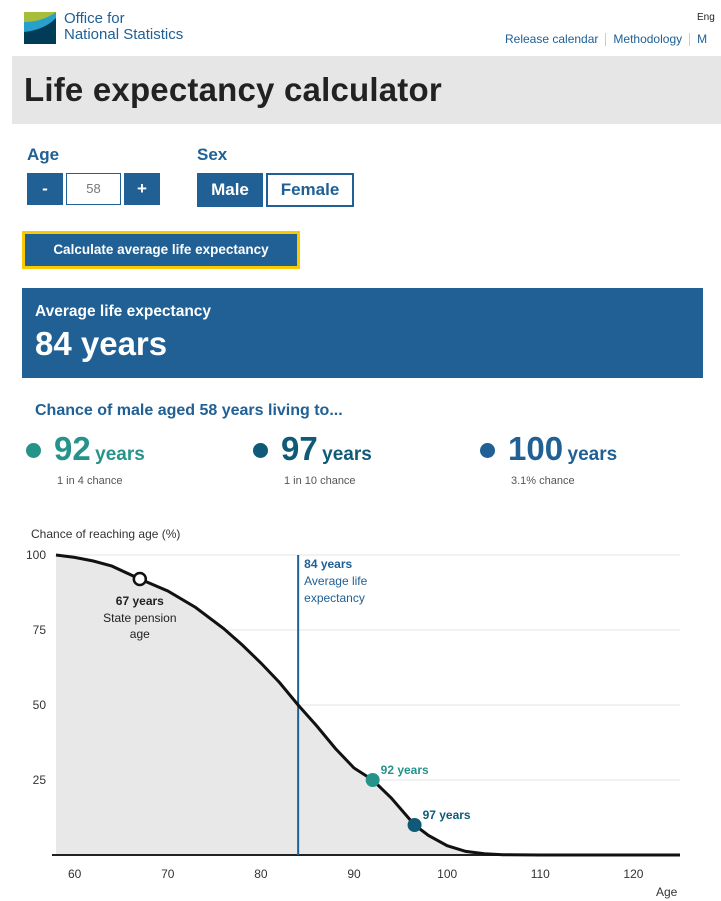  Describe the element at coordinates (633, 874) in the screenshot. I see `x-tick-label: 120` at that location.